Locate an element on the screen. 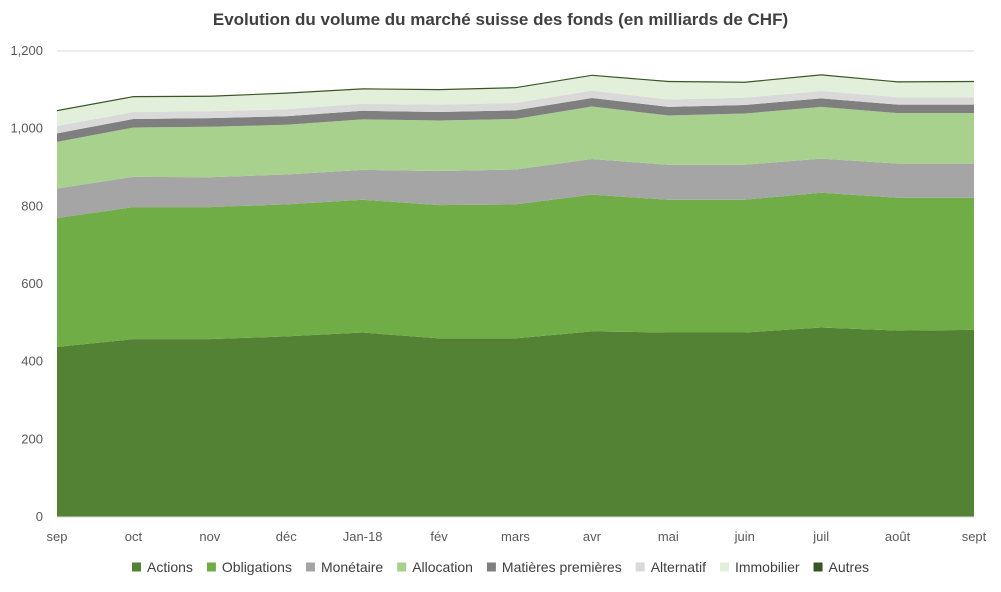 The image size is (1001, 592). legend-swatch-matieres-premieres is located at coordinates (491, 567).